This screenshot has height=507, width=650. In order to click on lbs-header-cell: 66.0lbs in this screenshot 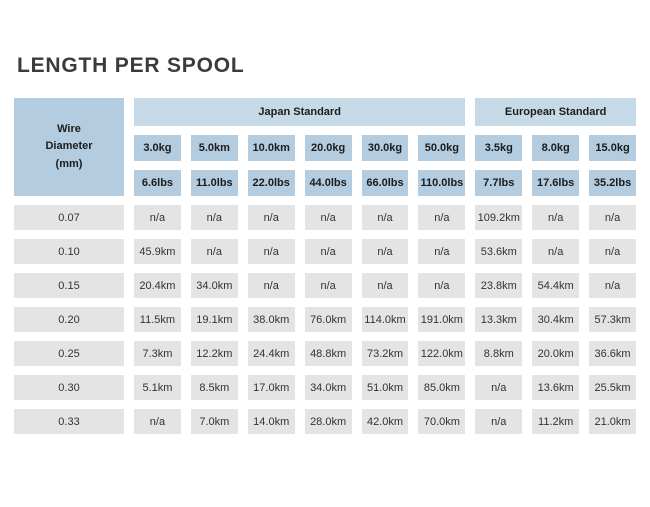, I will do `click(385, 183)`.